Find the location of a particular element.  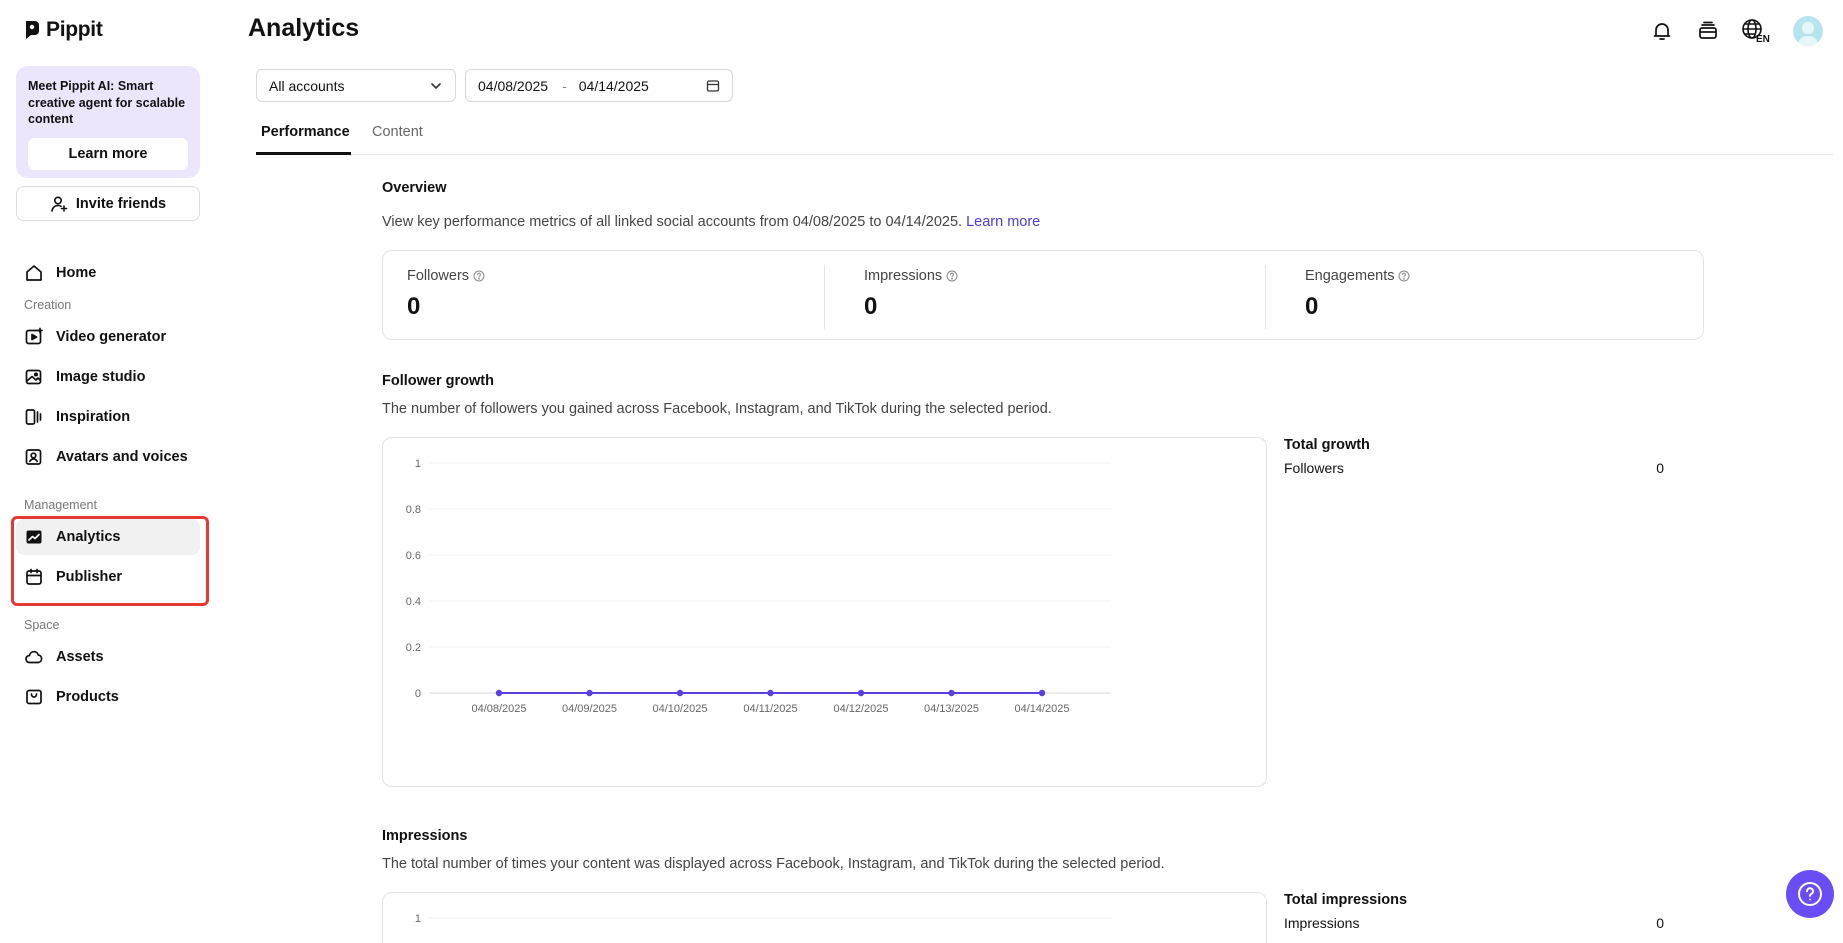

total-impressions-label: Impressions is located at coordinates (1322, 923).